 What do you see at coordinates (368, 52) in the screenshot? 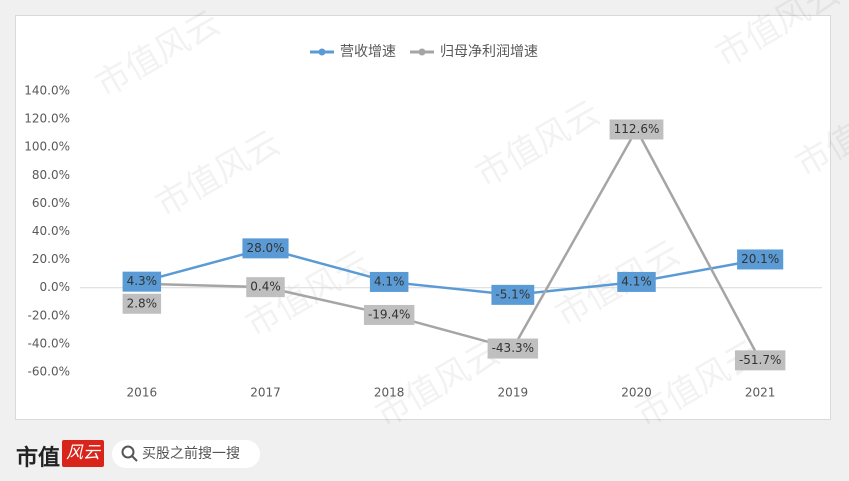
I see `legend-label: 营收增速` at bounding box center [368, 52].